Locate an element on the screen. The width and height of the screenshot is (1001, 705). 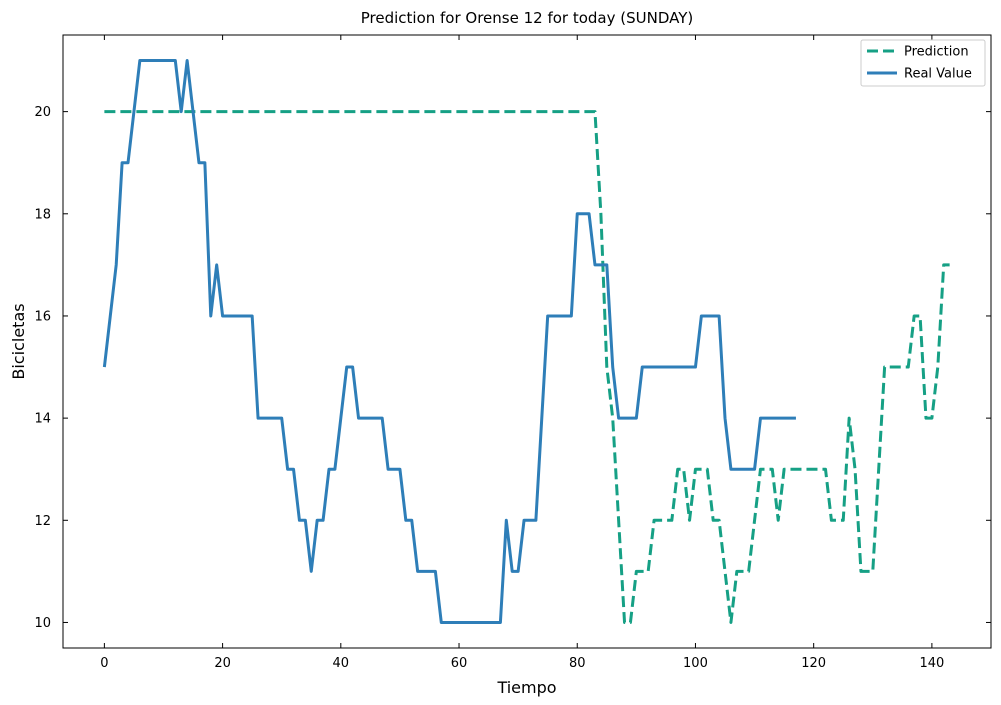
legend: Prediction Real Value is located at coordinates (923, 63).